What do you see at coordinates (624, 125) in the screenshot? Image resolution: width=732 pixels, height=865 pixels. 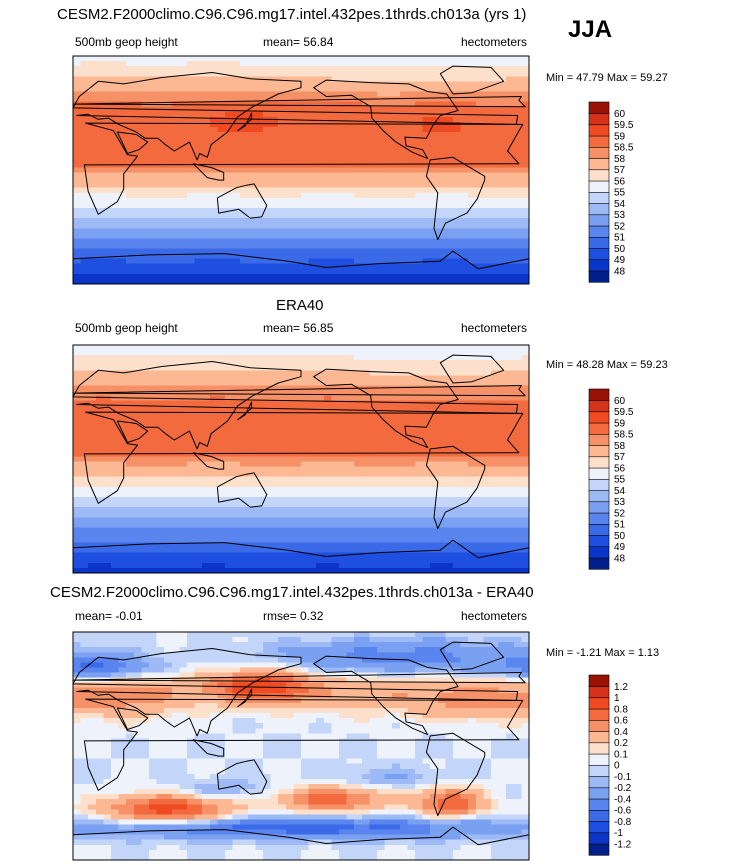 I see `colorbar-tick-label: 59.5` at bounding box center [624, 125].